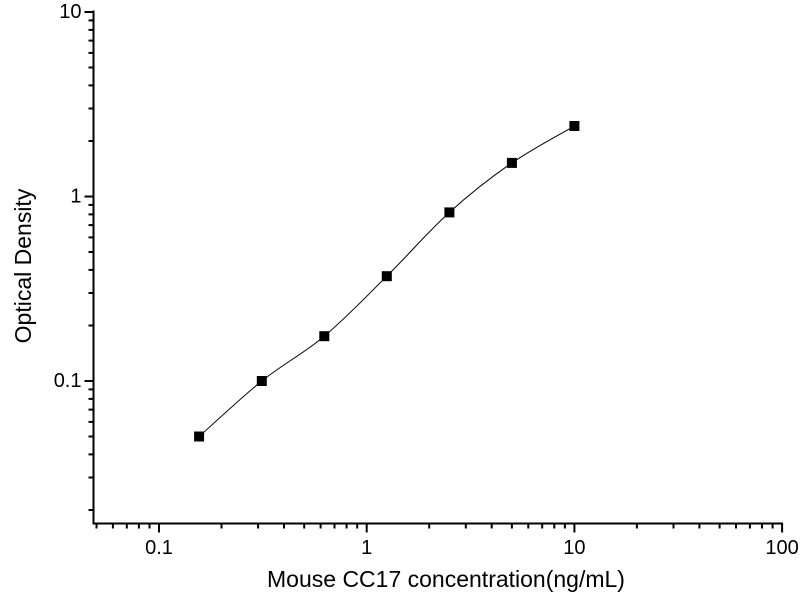 This screenshot has width=800, height=600. I want to click on x-axis-title: Mouse CC17 concentration(ng/mL), so click(446, 579).